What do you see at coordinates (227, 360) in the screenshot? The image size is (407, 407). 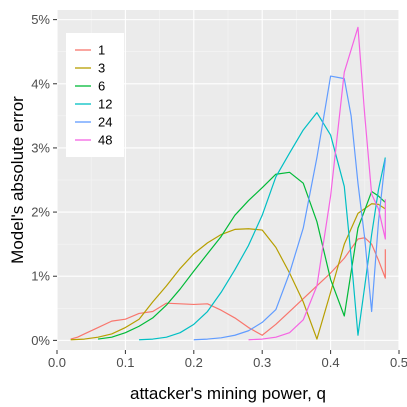 I see `x-axis-ticks: 0.0 0.1 0.2 0.3 0.4 0.5` at bounding box center [227, 360].